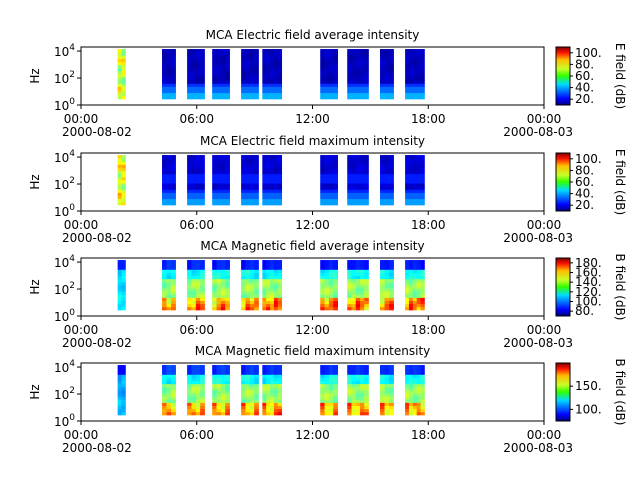 This screenshot has width=640, height=480. What do you see at coordinates (588, 292) in the screenshot?
I see `colorbar-tick-label: 120.` at bounding box center [588, 292].